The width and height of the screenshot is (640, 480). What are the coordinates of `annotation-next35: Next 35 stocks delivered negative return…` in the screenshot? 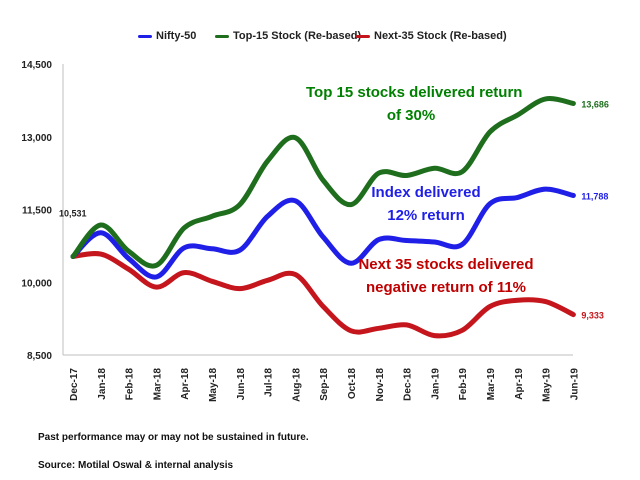 It's located at (446, 276).